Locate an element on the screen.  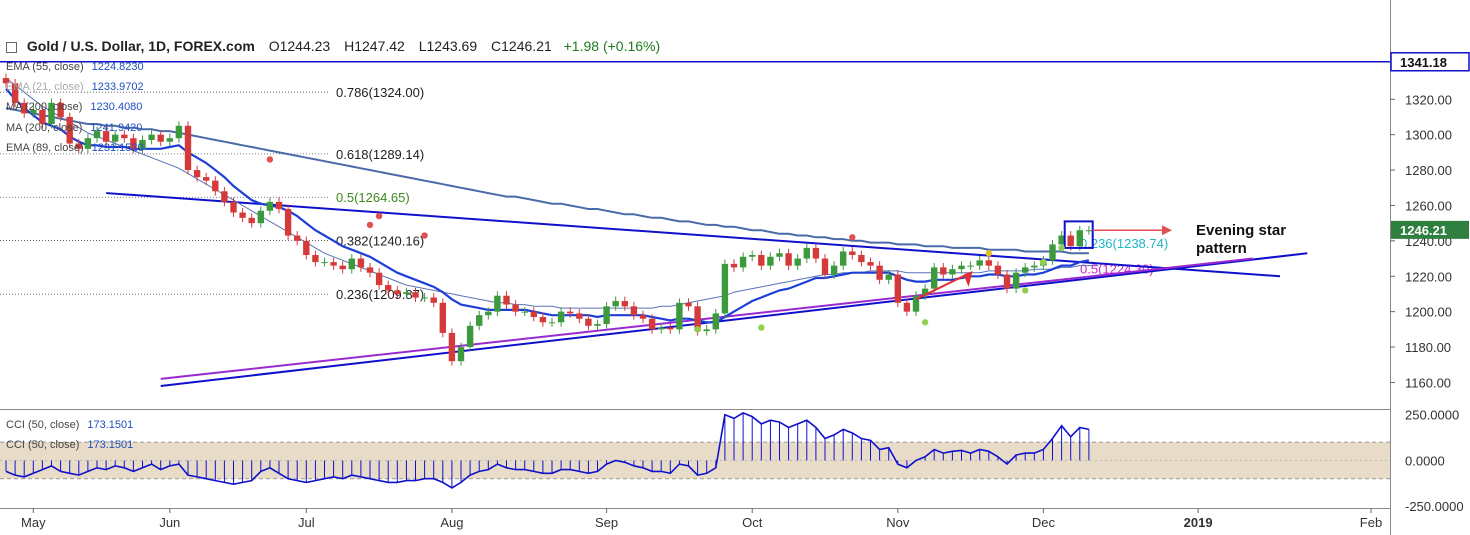
close-value: C1246.21 is located at coordinates (521, 46).